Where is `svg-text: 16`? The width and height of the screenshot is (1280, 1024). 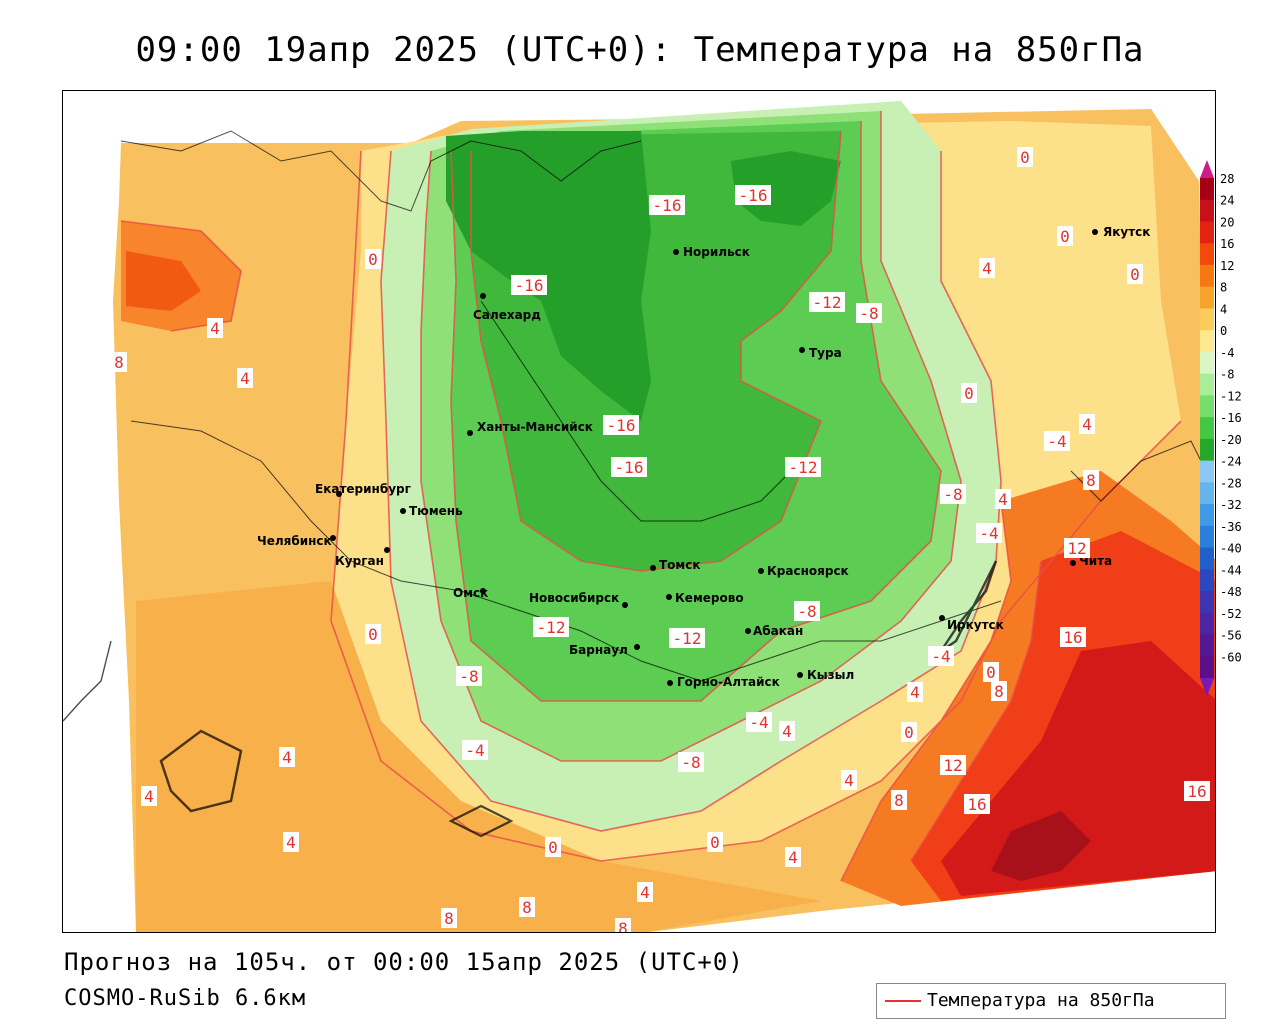 svg-text: 16 is located at coordinates (976, 804).